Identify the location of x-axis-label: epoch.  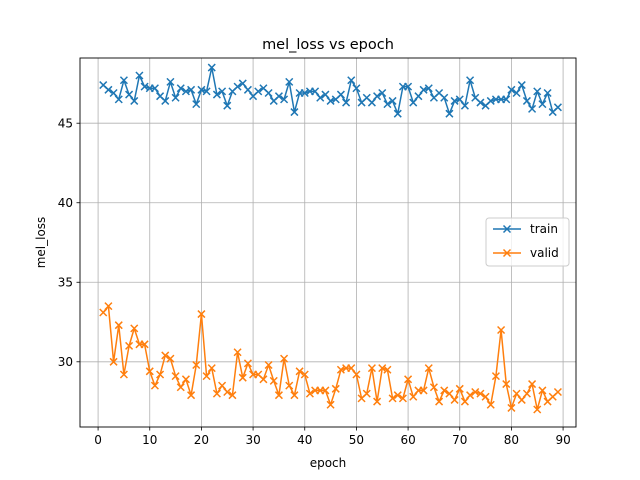
(328, 463).